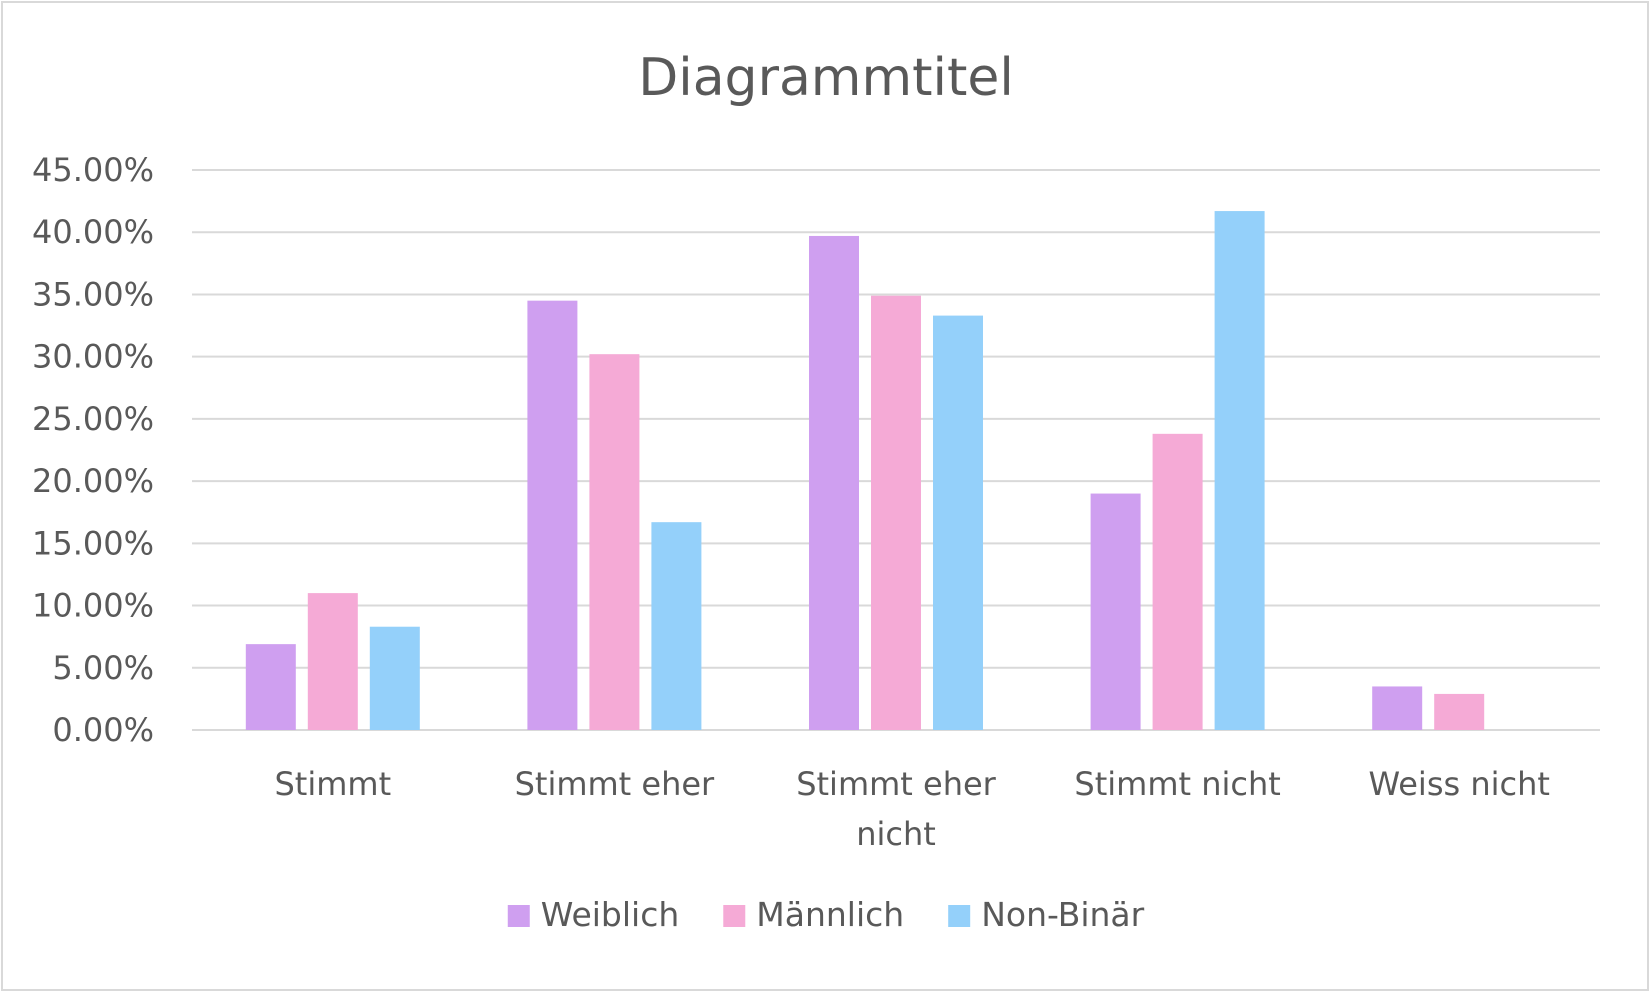  Describe the element at coordinates (826, 78) in the screenshot. I see `chart-title: Diagrammtitel` at that location.